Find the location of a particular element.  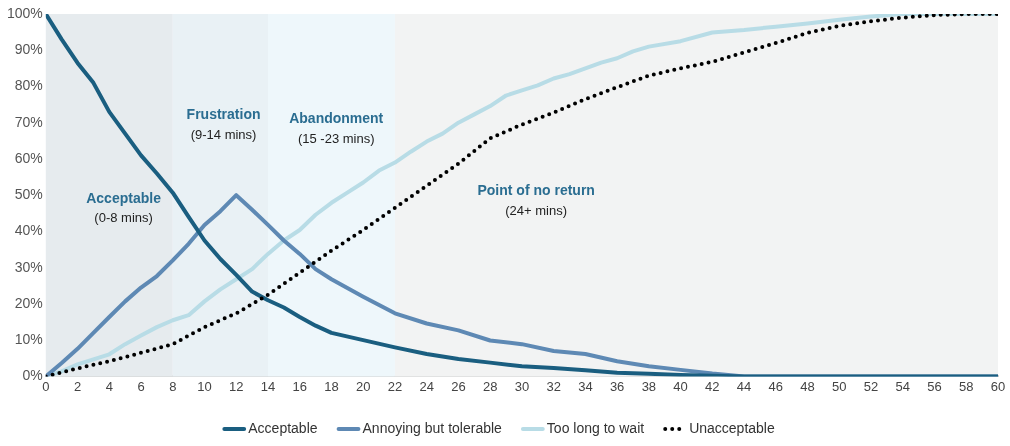

x-tick-label: 18 is located at coordinates (331, 386).